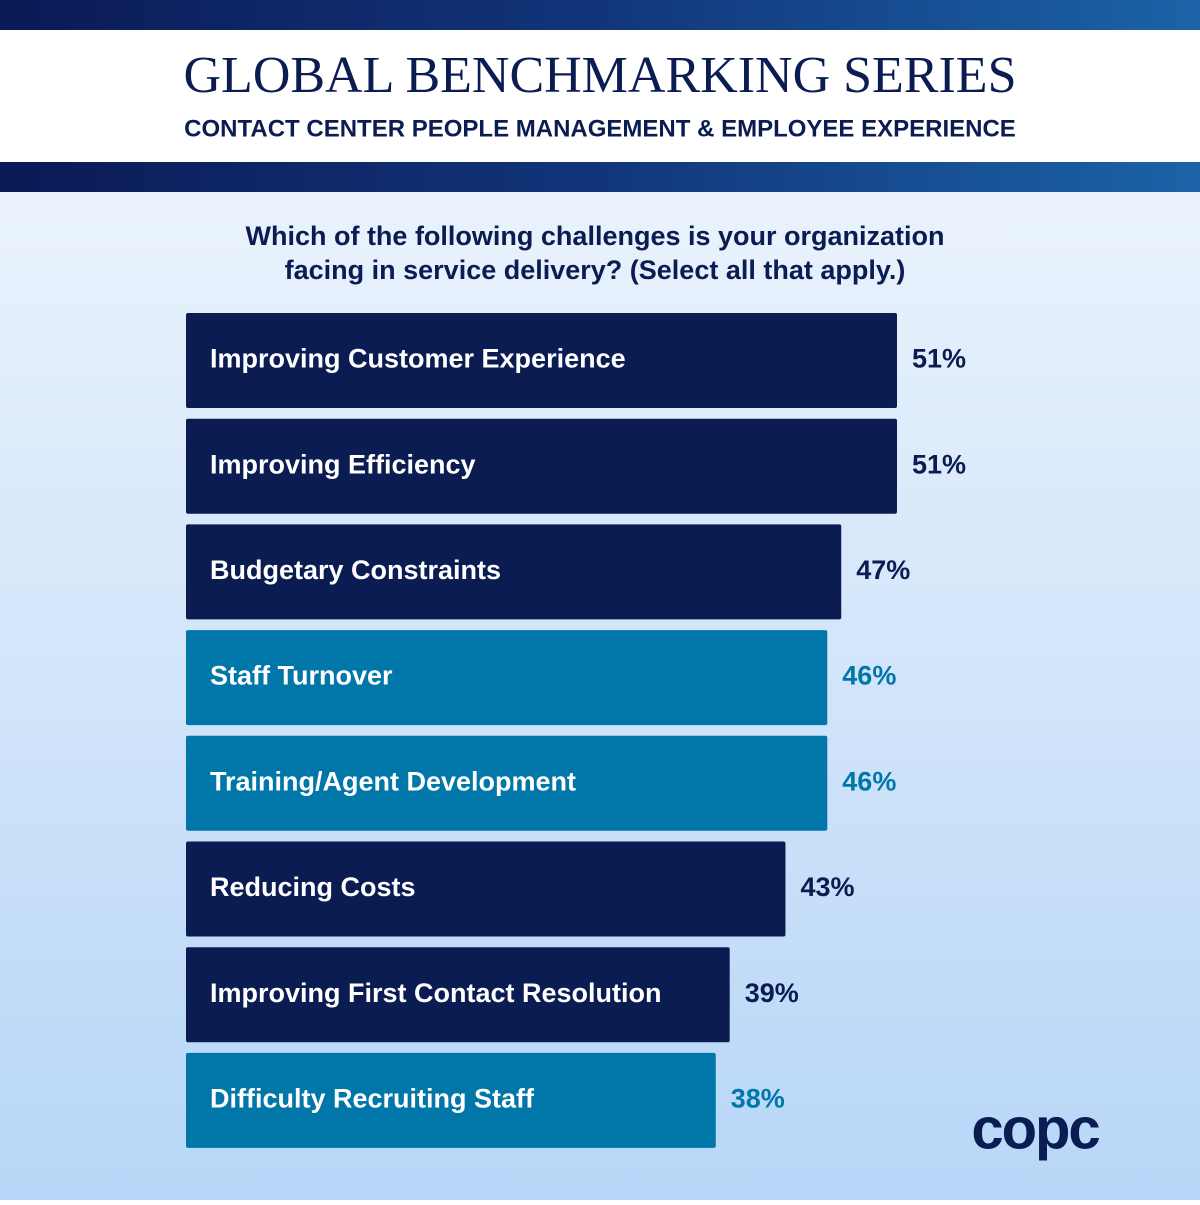 This screenshot has width=1200, height=1205. Describe the element at coordinates (436, 993) in the screenshot. I see `category-label: Improving First Contact Resolution` at that location.